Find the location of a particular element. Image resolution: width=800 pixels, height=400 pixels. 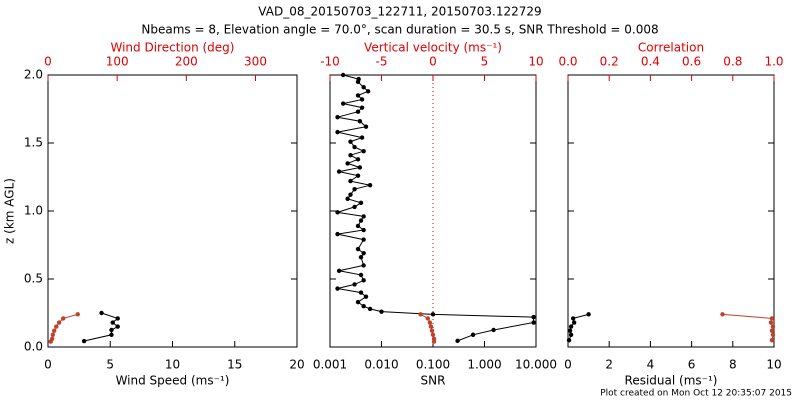

x-tick-label: 8 is located at coordinates (733, 365).